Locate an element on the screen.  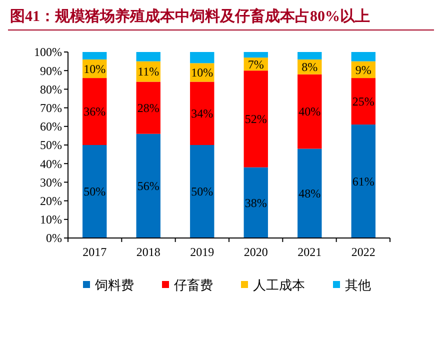
data-label: 61% is located at coordinates (363, 181).